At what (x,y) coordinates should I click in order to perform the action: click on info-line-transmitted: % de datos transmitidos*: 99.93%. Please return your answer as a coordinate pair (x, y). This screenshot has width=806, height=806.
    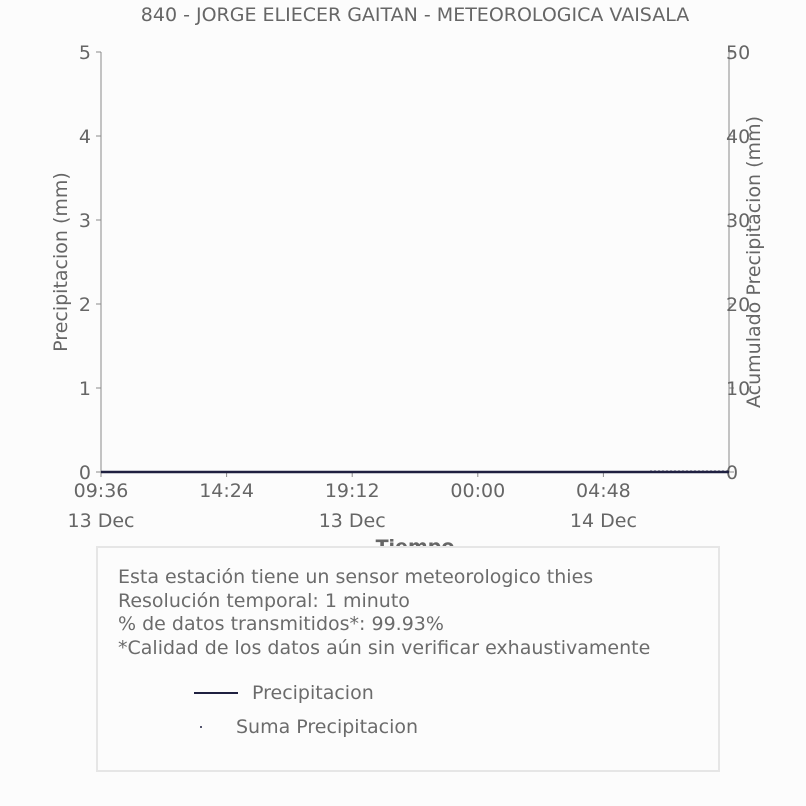
    Looking at the image, I should click on (281, 624).